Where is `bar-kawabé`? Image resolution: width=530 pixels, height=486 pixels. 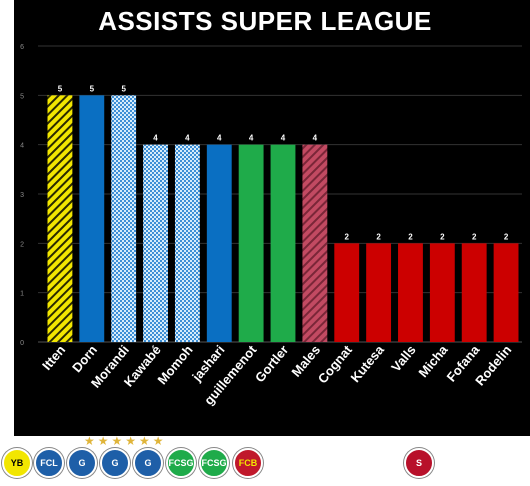
bar-kawabé is located at coordinates (155, 243).